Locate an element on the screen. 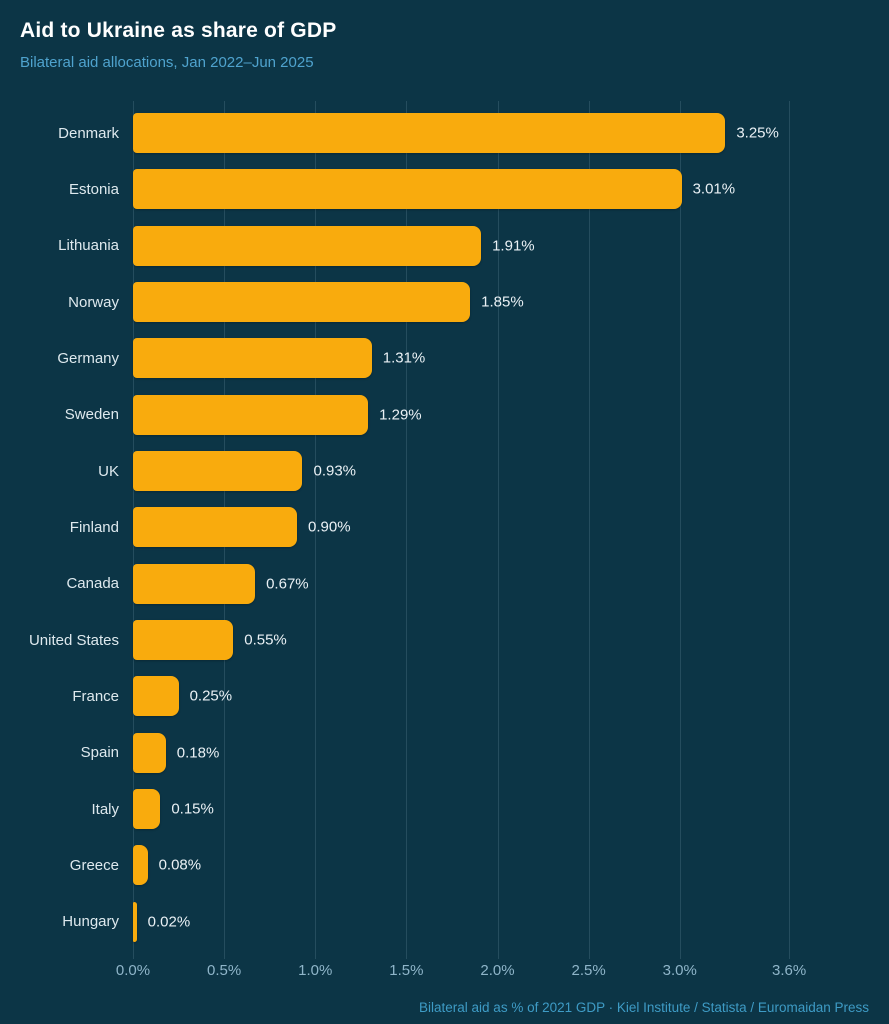 This screenshot has height=1024, width=889. value-label: 0.90% is located at coordinates (329, 527).